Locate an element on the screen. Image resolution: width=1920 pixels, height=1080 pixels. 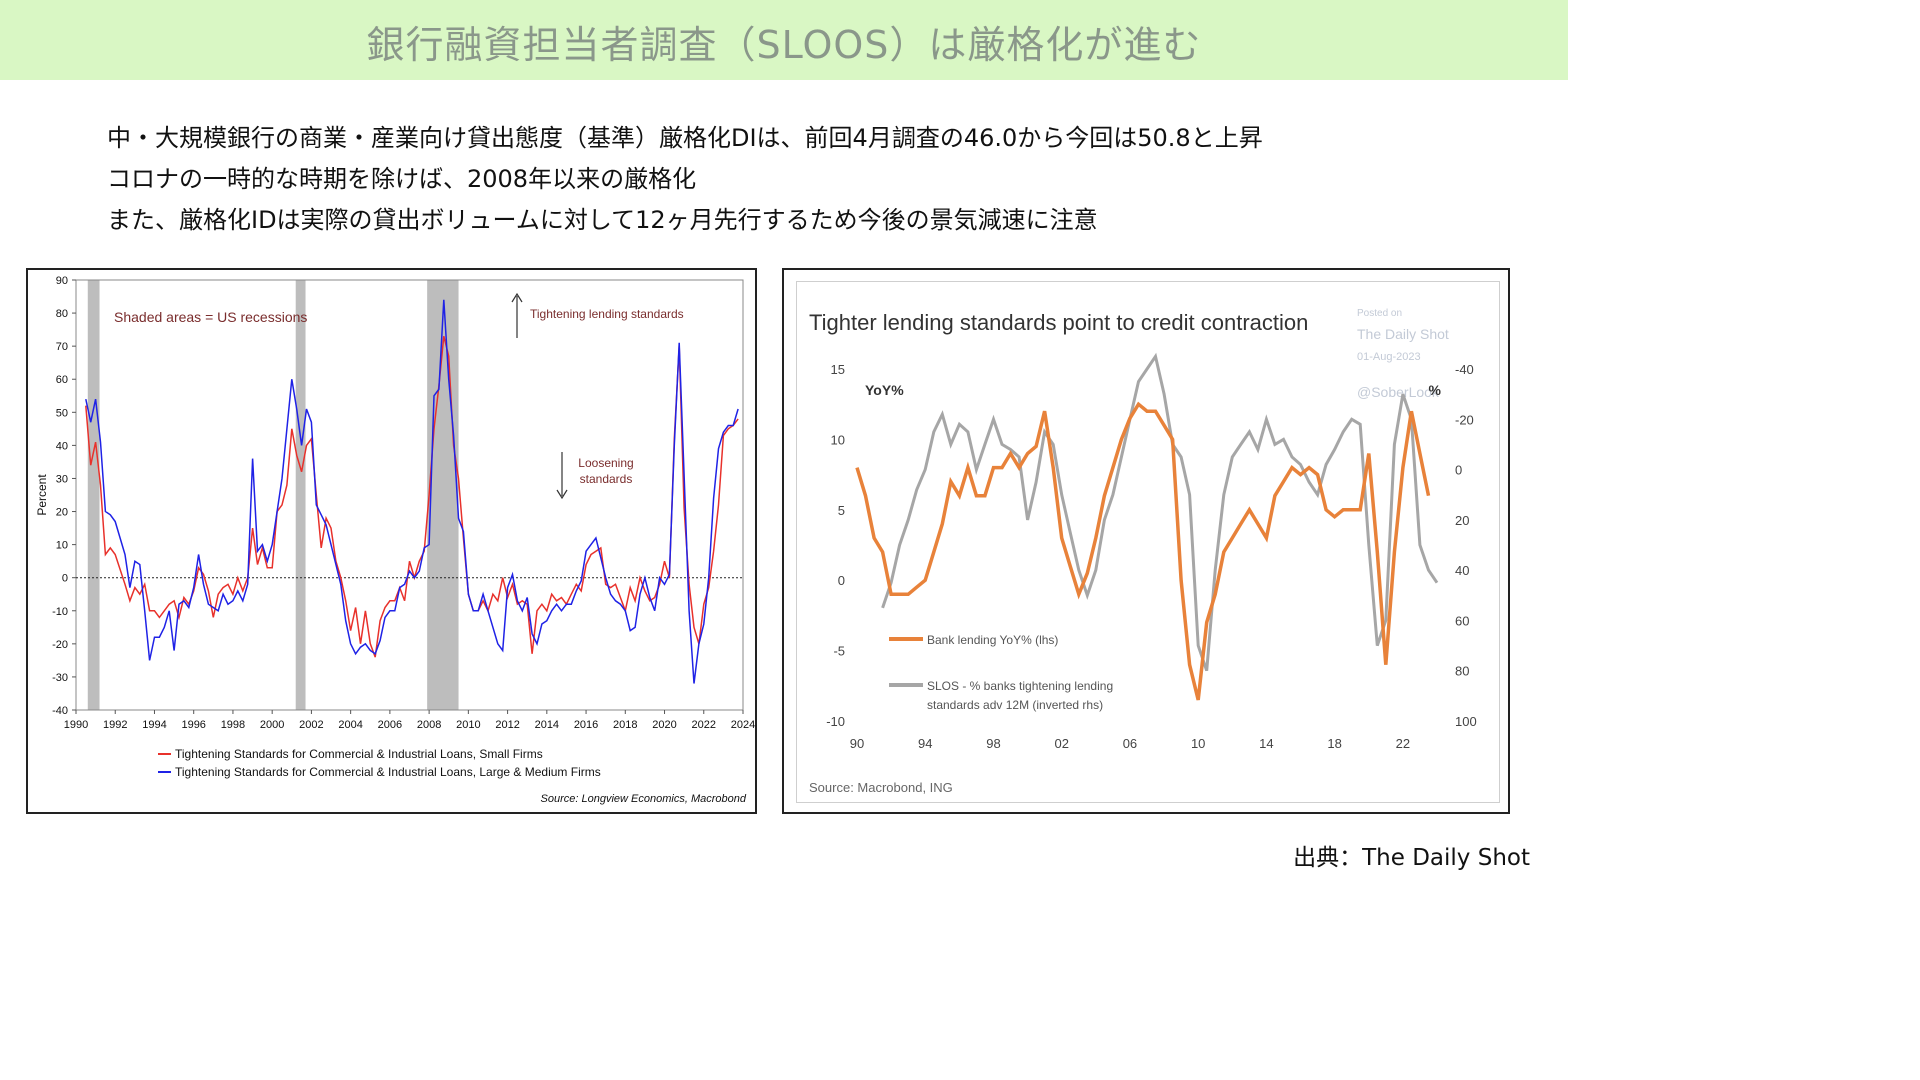
plot-frame is located at coordinates (409, 495).